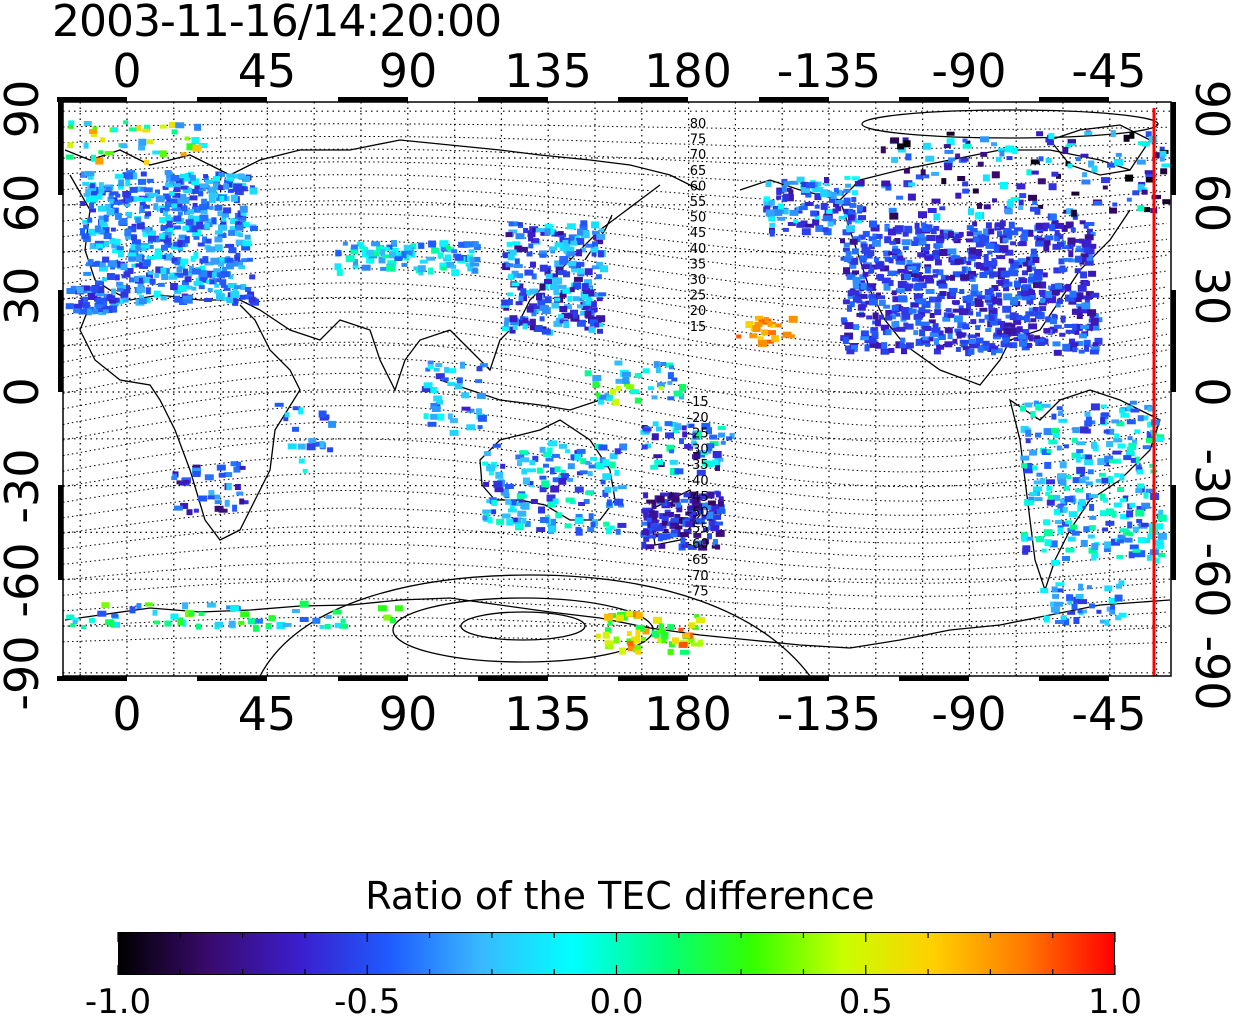  Describe the element at coordinates (548, 71) in the screenshot. I see `top-longitude-label: 135` at that location.